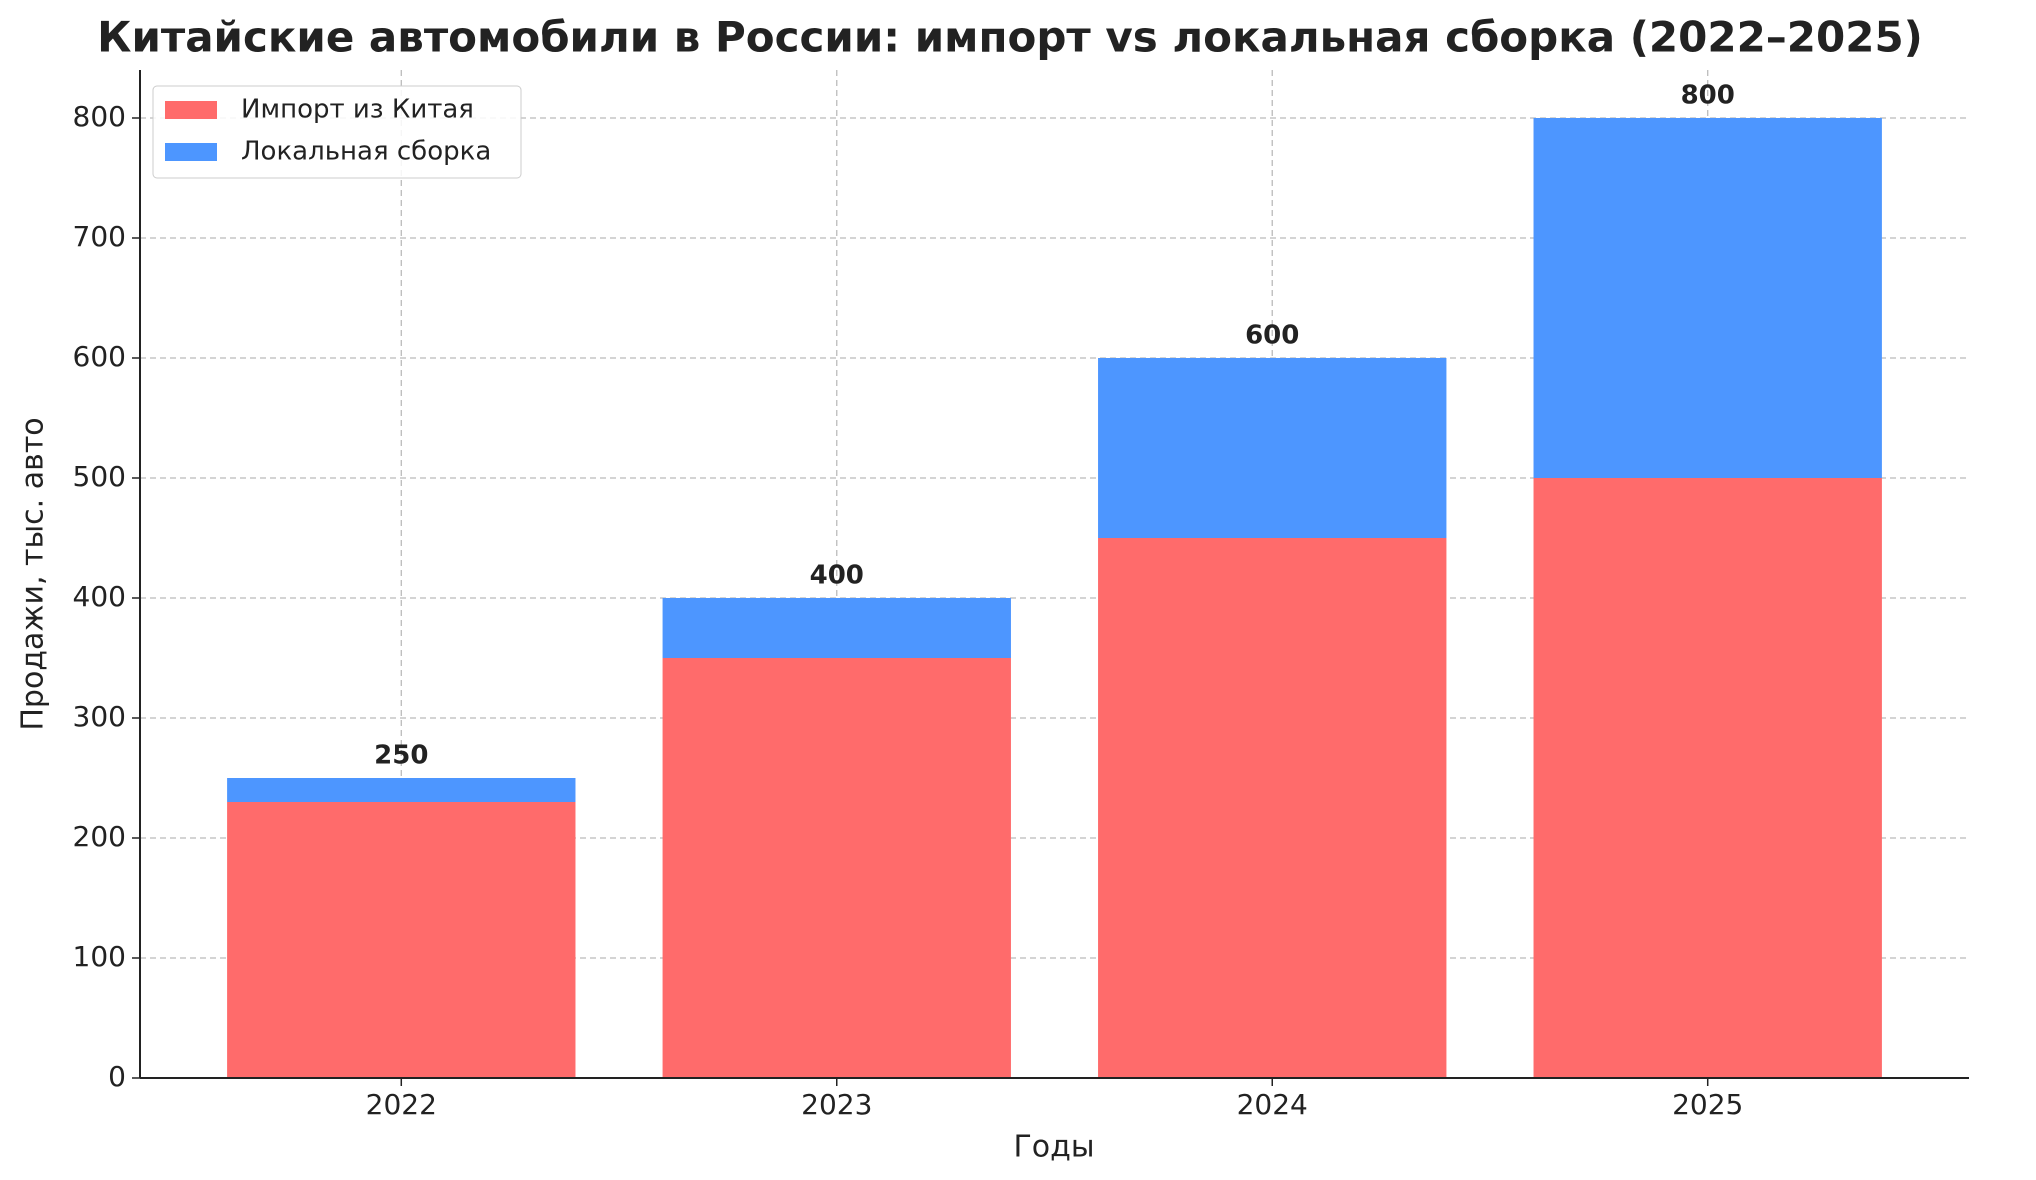 The height and width of the screenshot is (1180, 2036). Describe the element at coordinates (1707, 1104) in the screenshot. I see `x-tick-label: 2025` at that location.